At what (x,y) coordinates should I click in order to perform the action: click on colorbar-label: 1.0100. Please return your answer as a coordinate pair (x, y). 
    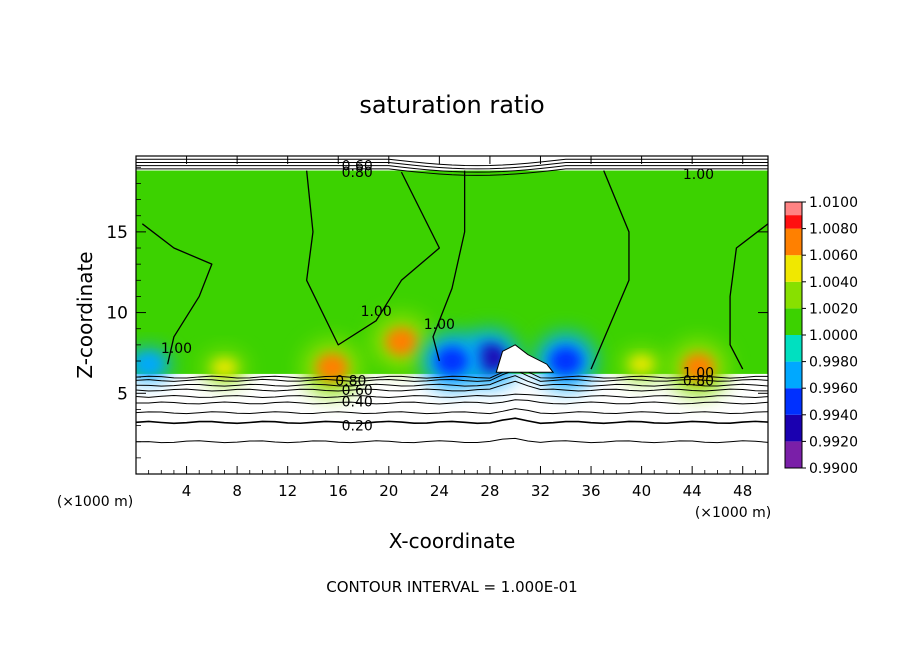
    Looking at the image, I should click on (833, 203).